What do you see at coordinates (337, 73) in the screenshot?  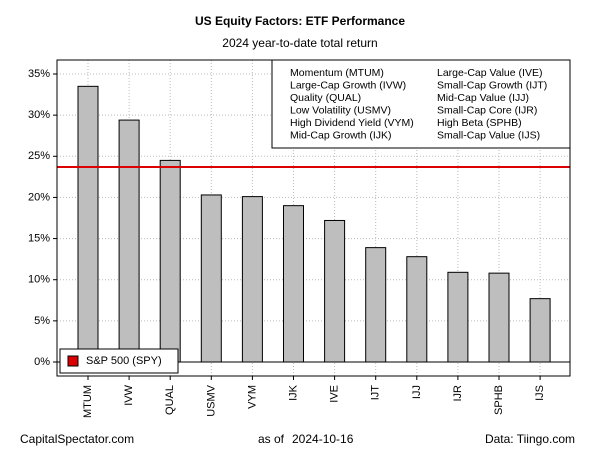 I see `legend-entry: Momentum (MTUM)` at bounding box center [337, 73].